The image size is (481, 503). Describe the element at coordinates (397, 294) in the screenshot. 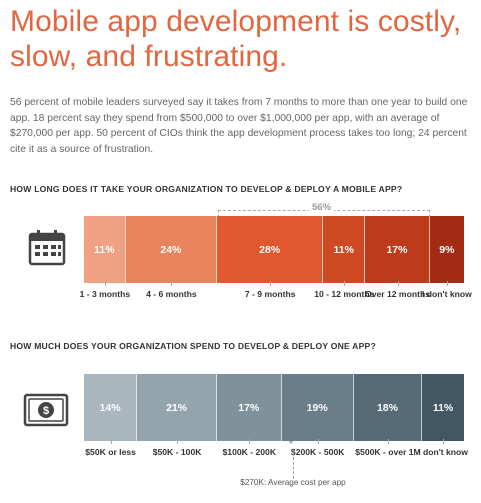

I see `category-label: Over 12 months` at that location.